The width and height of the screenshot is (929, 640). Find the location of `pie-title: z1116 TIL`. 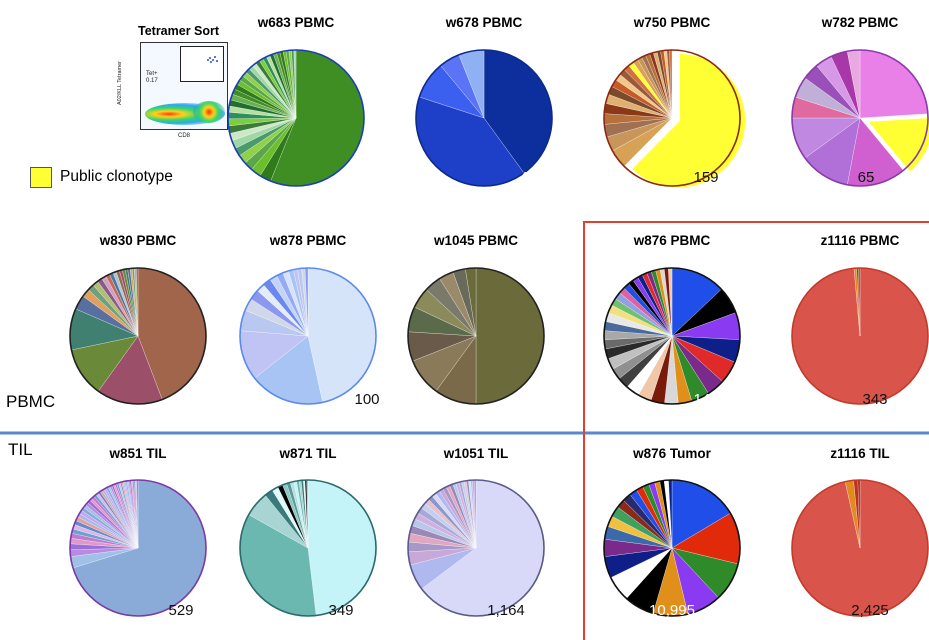

pie-title: z1116 TIL is located at coordinates (860, 453).